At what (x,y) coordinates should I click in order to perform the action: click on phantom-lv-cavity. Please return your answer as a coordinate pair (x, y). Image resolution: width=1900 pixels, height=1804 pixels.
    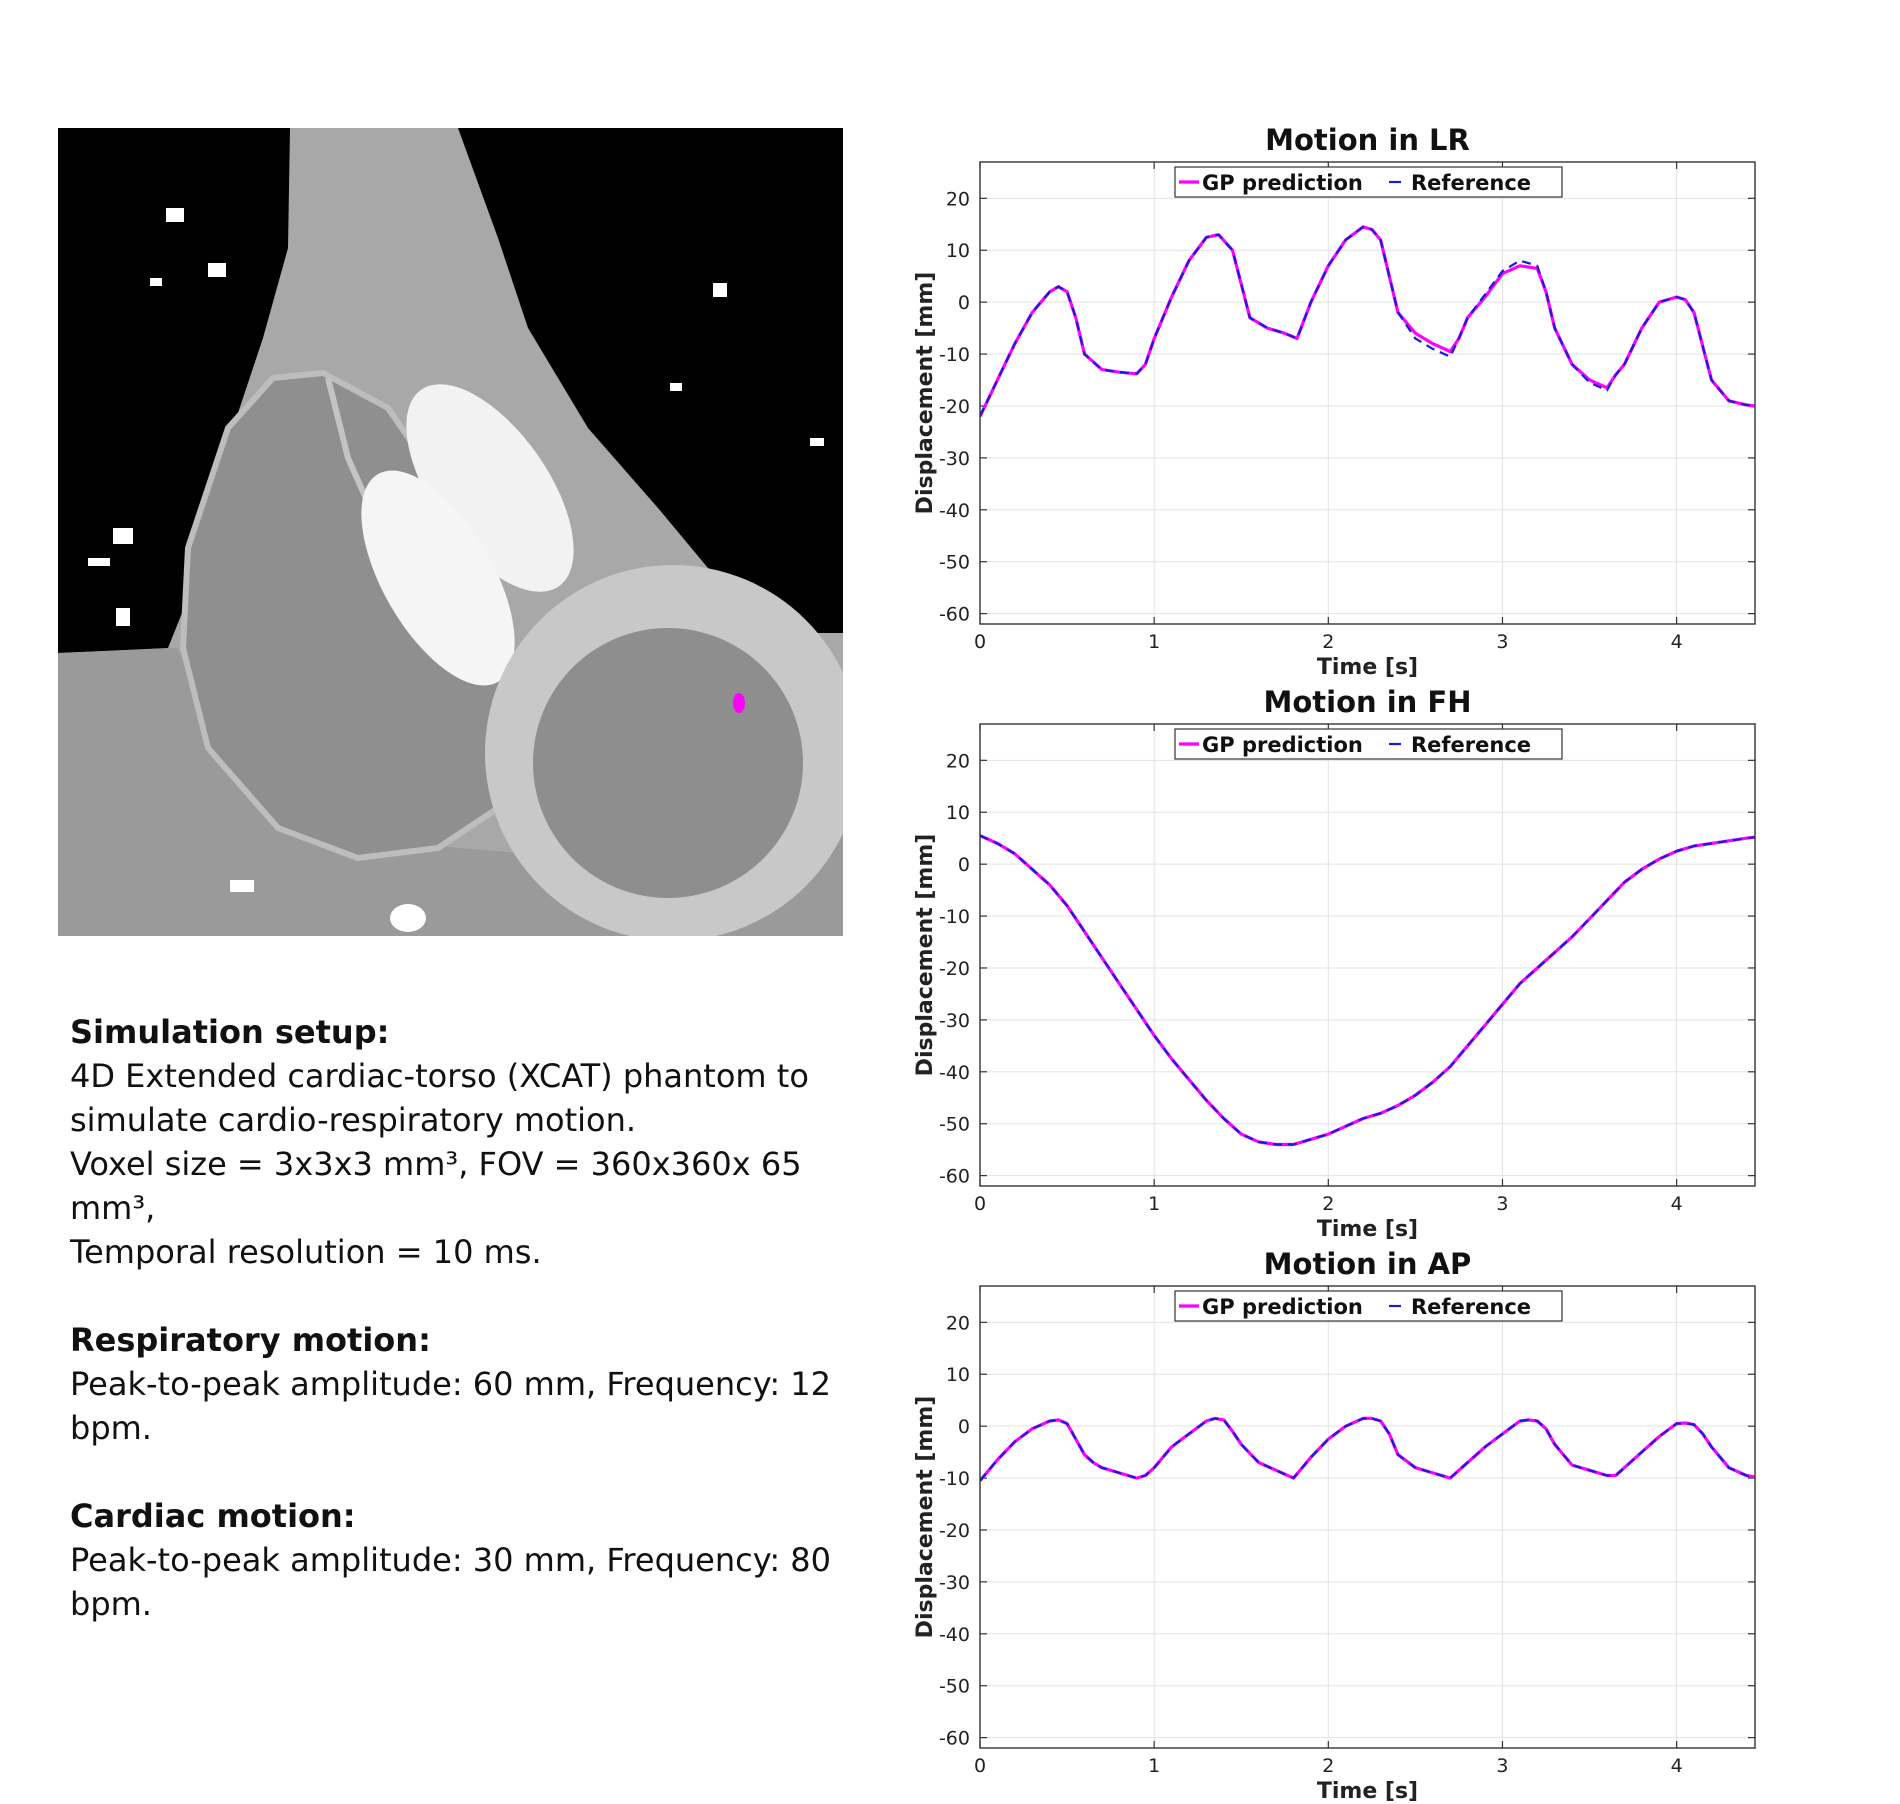
    Looking at the image, I should click on (668, 763).